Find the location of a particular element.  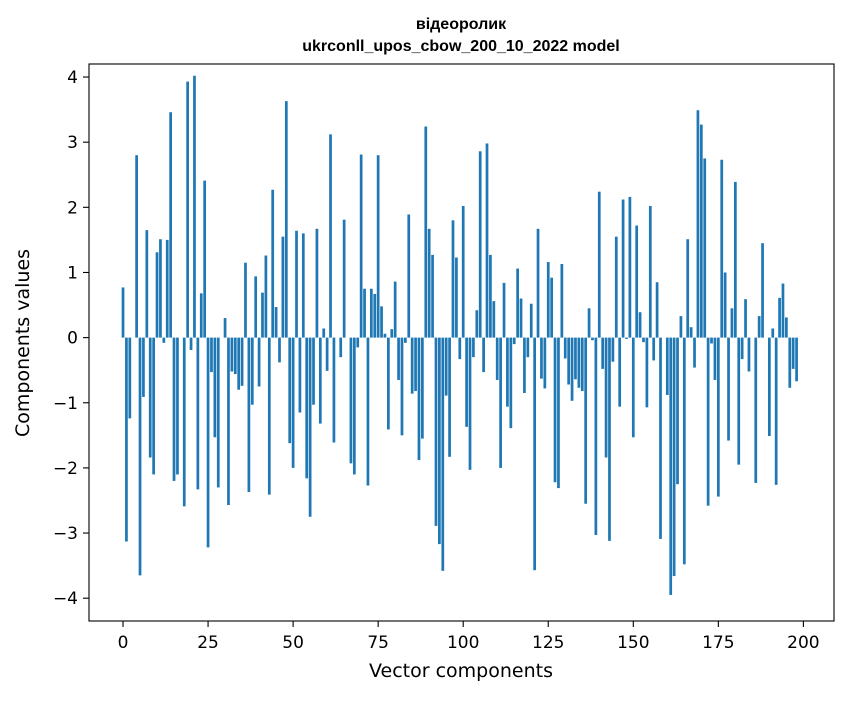

x-tick-label: 175 is located at coordinates (718, 643).